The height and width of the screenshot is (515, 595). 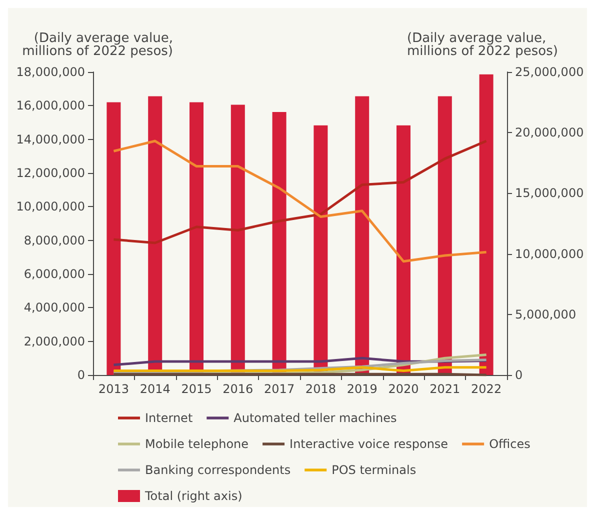 I want to click on x-tick-label: 2018, so click(x=320, y=389).